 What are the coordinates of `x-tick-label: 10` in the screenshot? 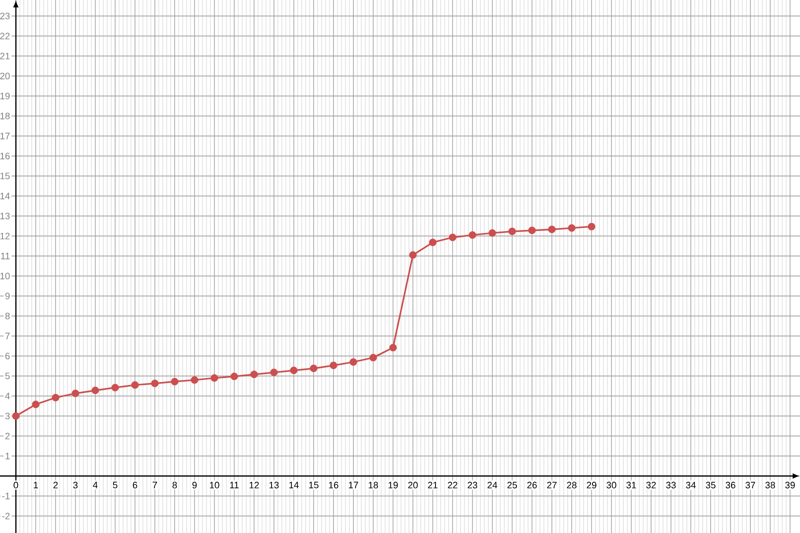 It's located at (215, 485).